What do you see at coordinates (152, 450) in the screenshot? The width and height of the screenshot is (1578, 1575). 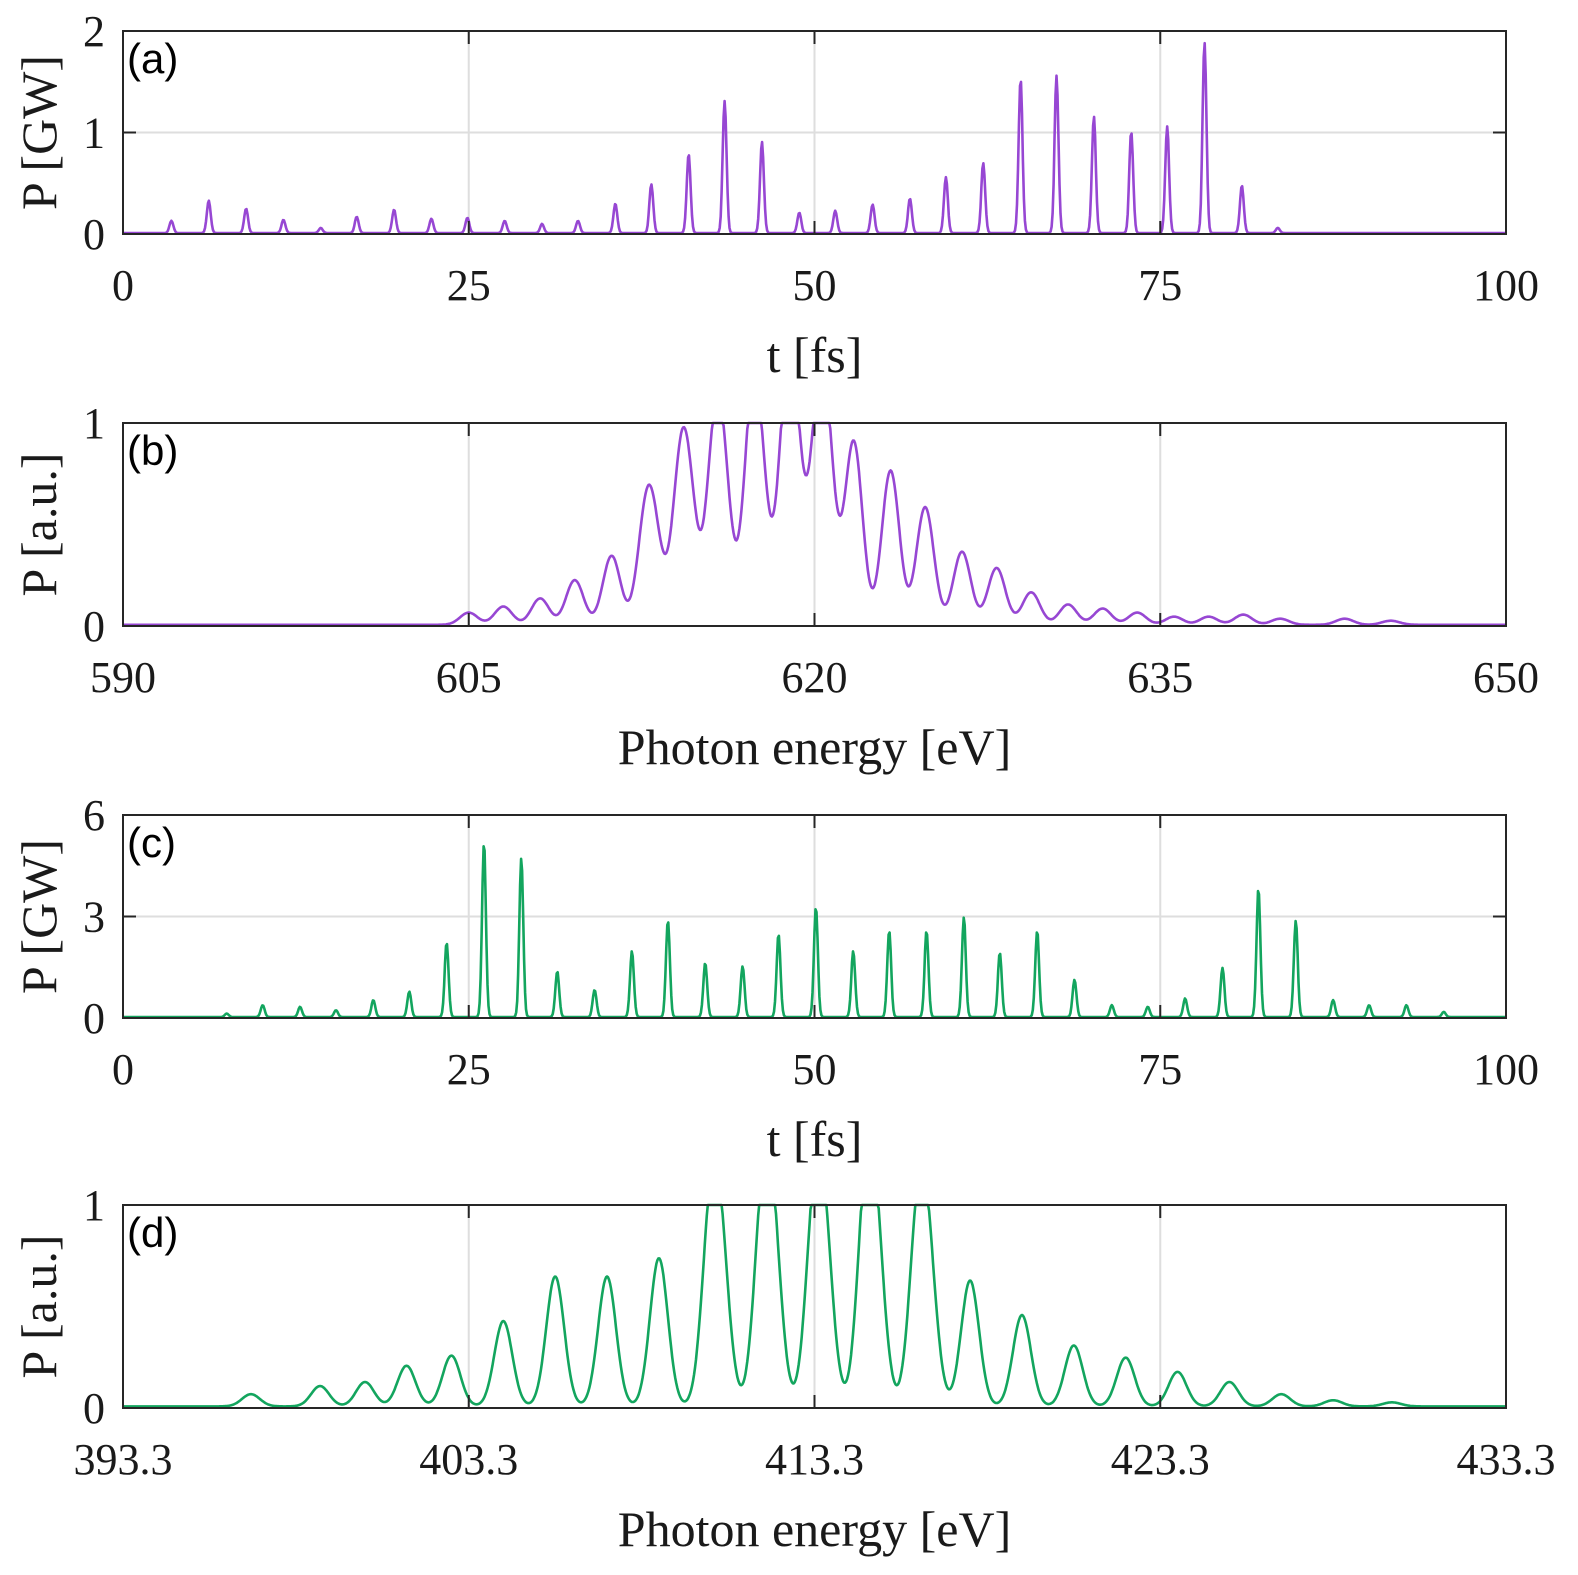 I see `panel-label: (b)` at bounding box center [152, 450].